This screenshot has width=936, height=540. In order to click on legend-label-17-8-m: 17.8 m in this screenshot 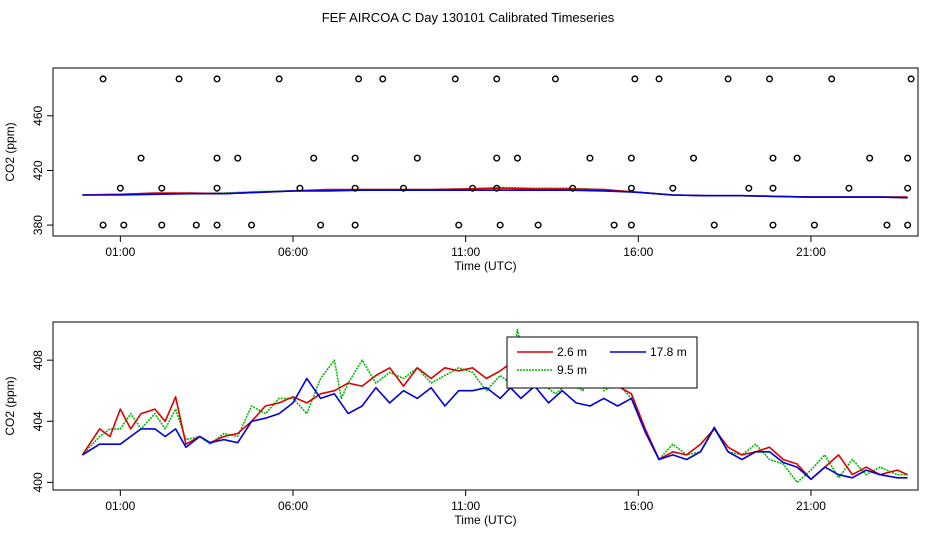, I will do `click(668, 352)`.